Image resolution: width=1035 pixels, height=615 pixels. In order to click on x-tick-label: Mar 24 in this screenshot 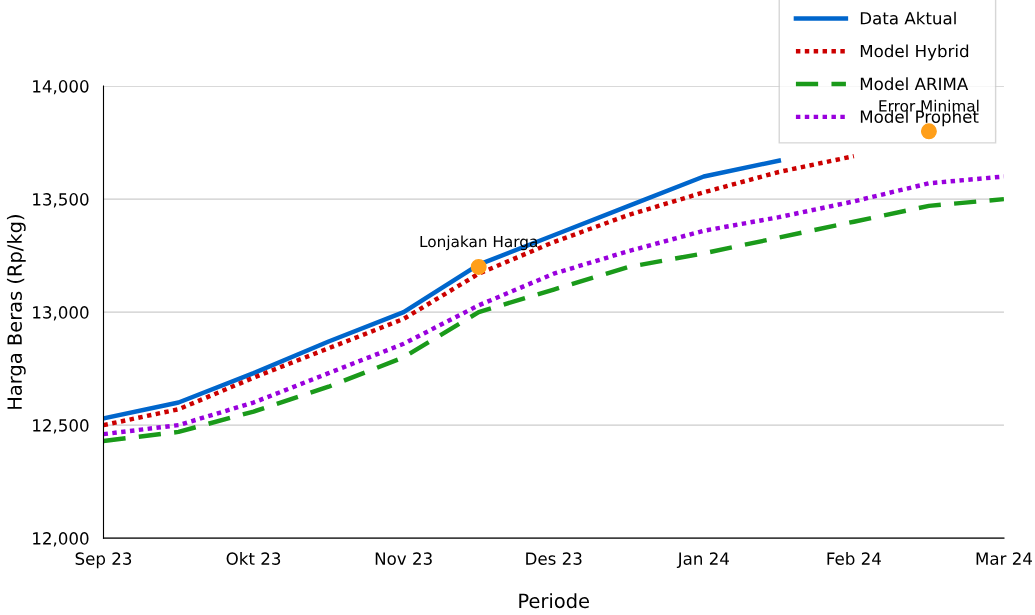, I will do `click(1004, 558)`.